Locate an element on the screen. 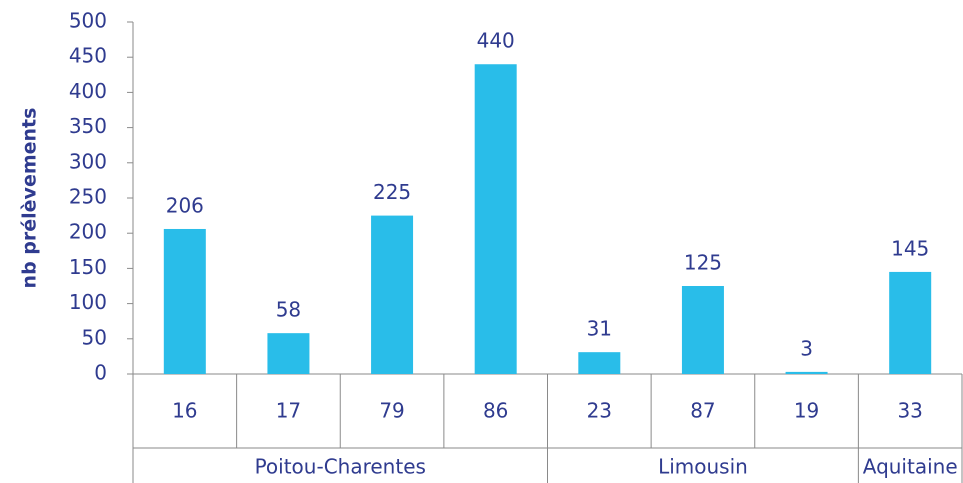 The image size is (963, 483). value-label: 440 is located at coordinates (496, 41).